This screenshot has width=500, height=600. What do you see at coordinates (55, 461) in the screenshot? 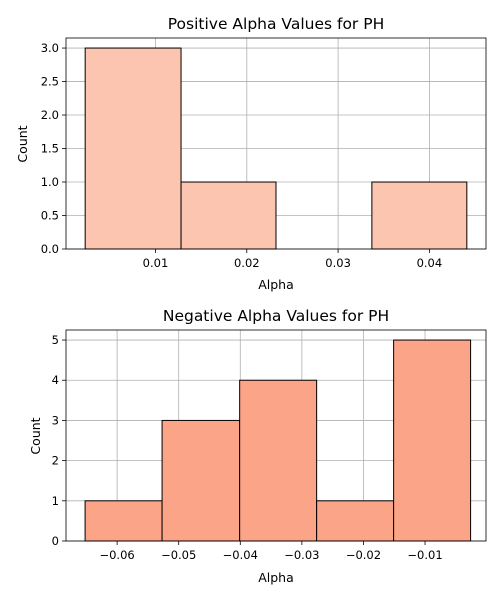
I see `y-tick-label: 2` at bounding box center [55, 461].